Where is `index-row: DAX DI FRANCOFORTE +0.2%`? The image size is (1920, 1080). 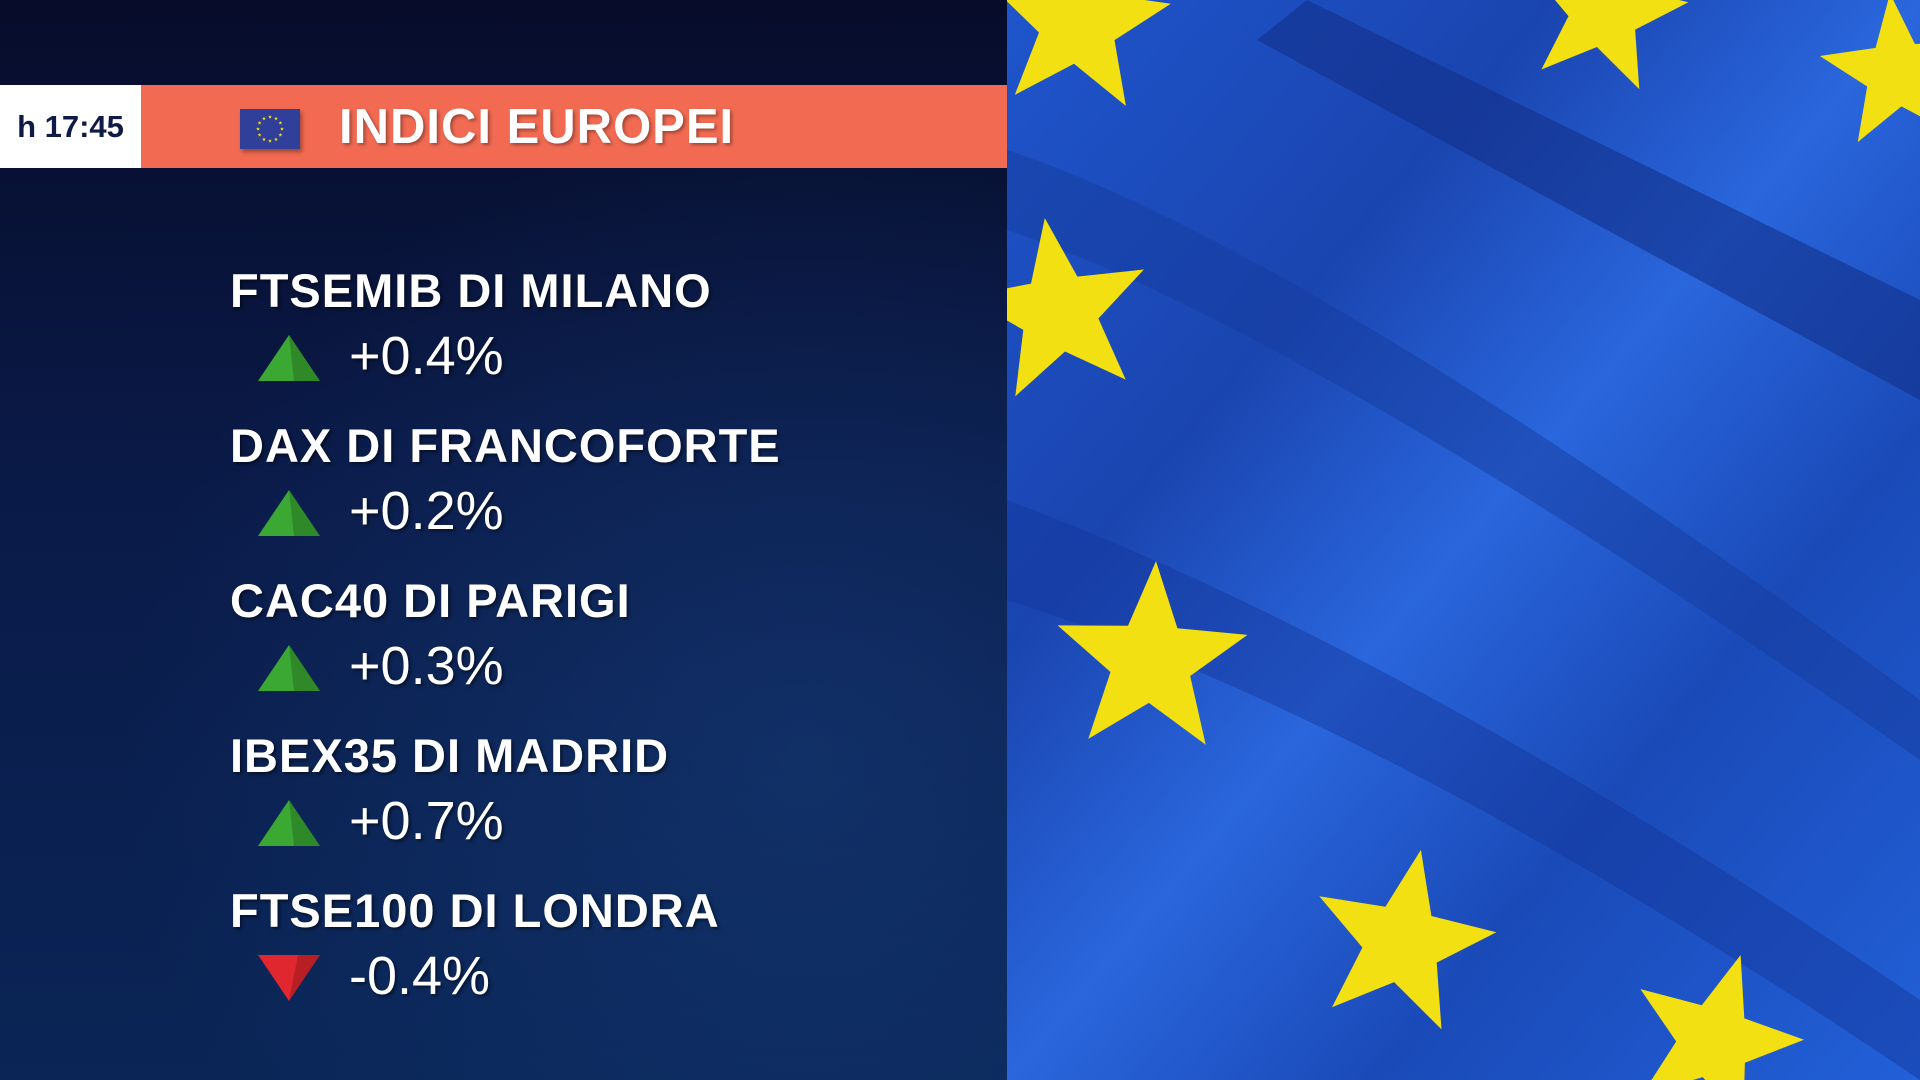 index-row: DAX DI FRANCOFORTE +0.2% is located at coordinates (505, 479).